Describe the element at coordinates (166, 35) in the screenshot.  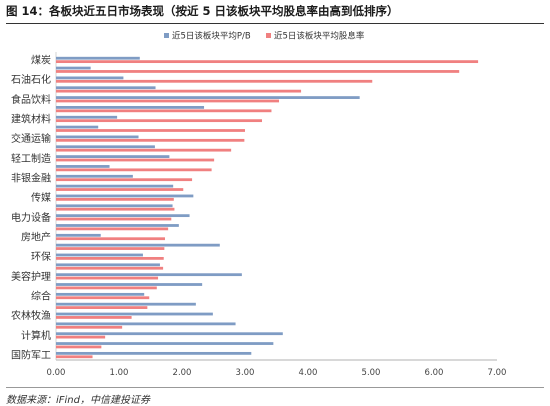
I see `legend-swatch-pb` at that location.